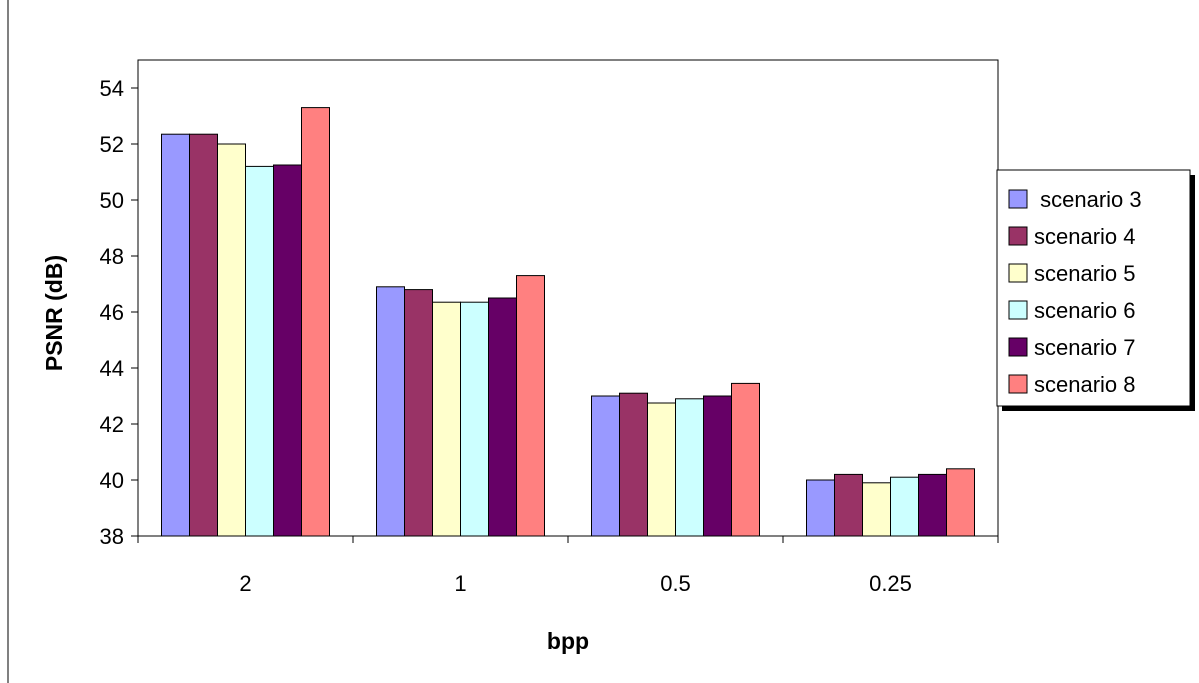 This screenshot has height=683, width=1199. What do you see at coordinates (112, 312) in the screenshot?
I see `y-tick-label: 46` at bounding box center [112, 312].